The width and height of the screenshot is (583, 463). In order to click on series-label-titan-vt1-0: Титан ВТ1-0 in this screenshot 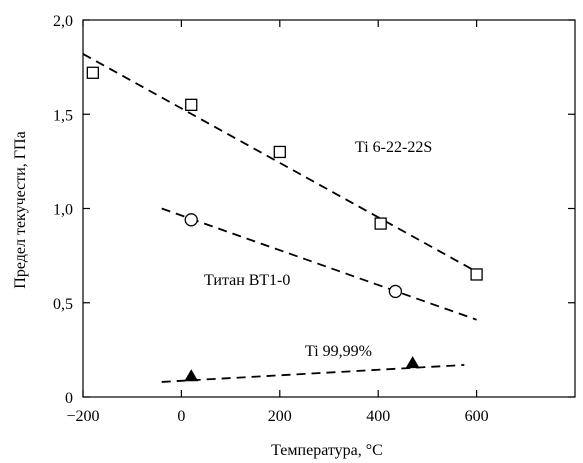, I will do `click(247, 280)`.